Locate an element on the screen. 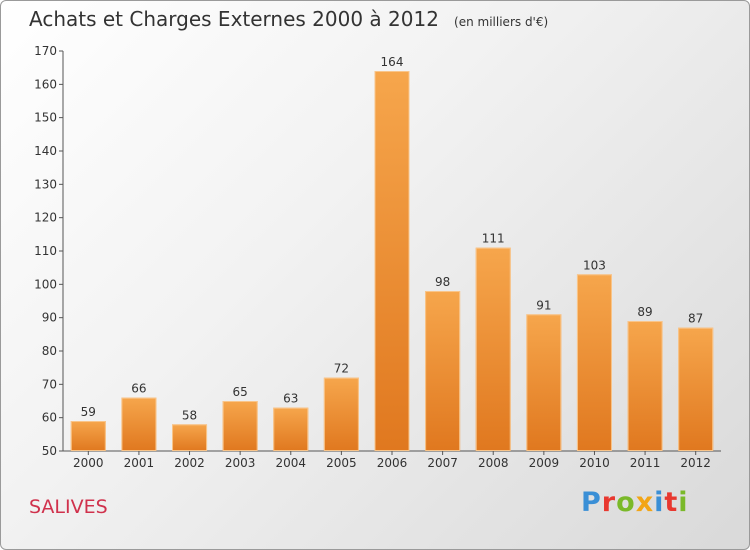  bar-2002 is located at coordinates (190, 437).